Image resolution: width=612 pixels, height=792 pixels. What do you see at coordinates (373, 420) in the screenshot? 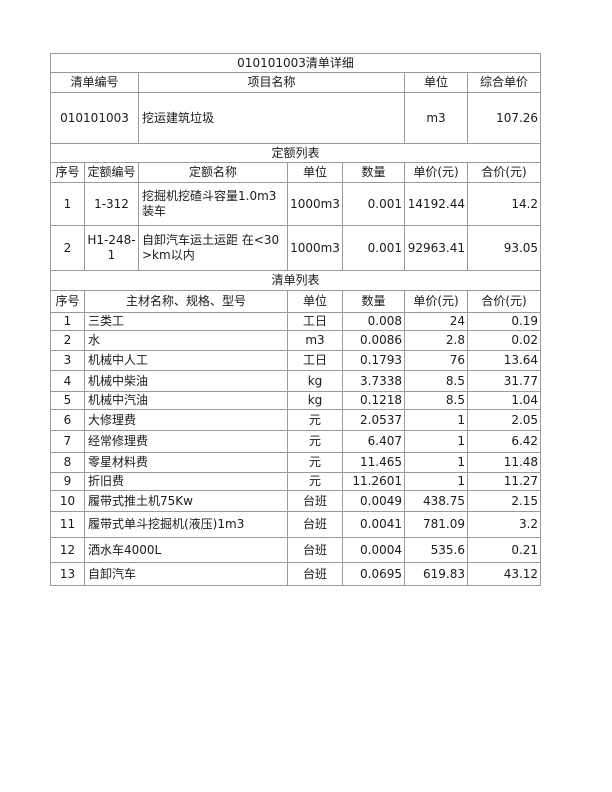
I see `cell-qty: 2.0537` at bounding box center [373, 420].